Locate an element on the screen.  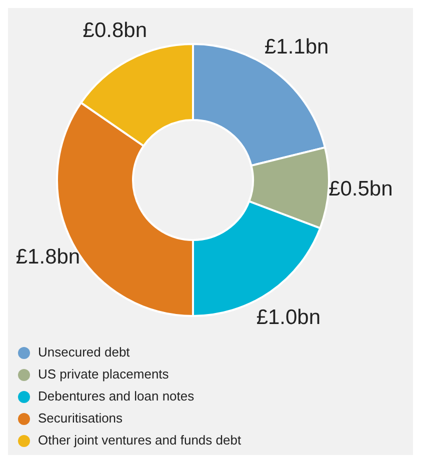
legend-label: Debentures and loan notes is located at coordinates (116, 396).